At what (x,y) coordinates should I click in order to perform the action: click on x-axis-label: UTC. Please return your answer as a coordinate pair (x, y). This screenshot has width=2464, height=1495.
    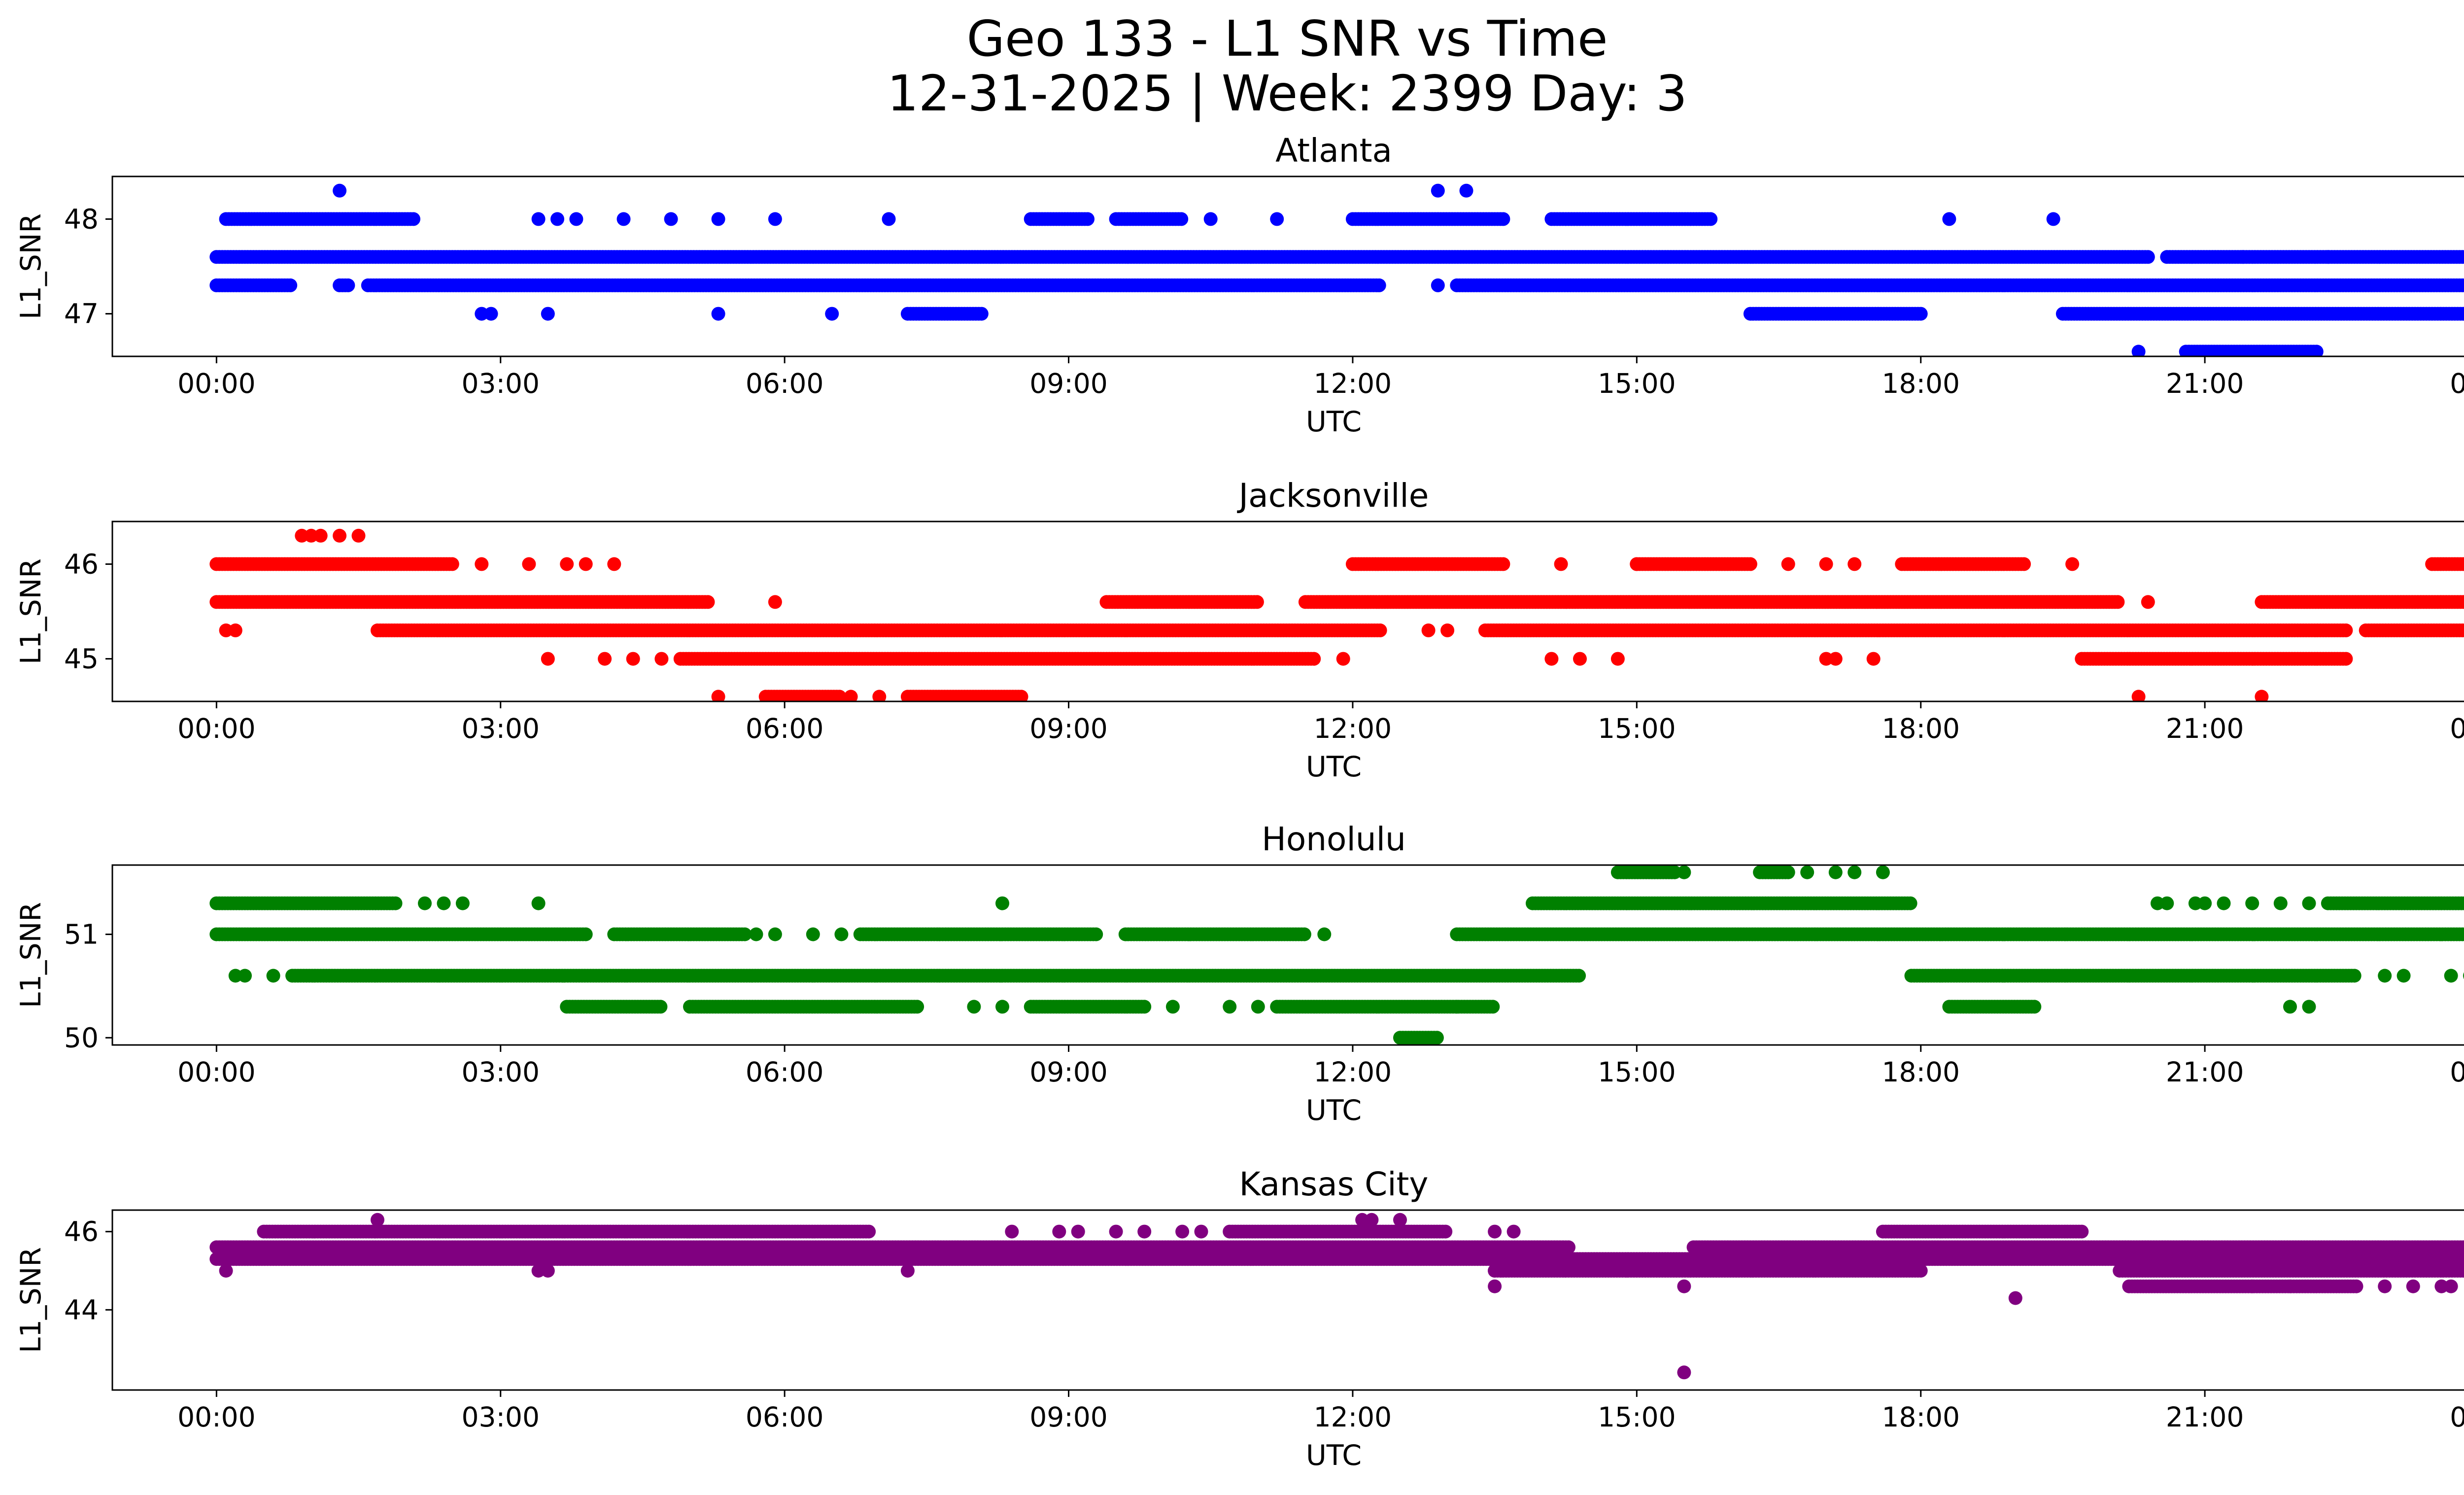
    Looking at the image, I should click on (1334, 767).